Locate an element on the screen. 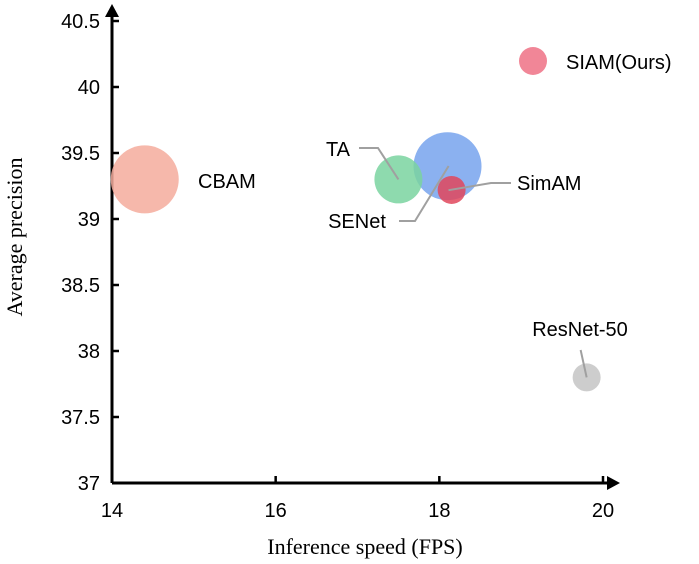  bubble-cbam is located at coordinates (144, 179).